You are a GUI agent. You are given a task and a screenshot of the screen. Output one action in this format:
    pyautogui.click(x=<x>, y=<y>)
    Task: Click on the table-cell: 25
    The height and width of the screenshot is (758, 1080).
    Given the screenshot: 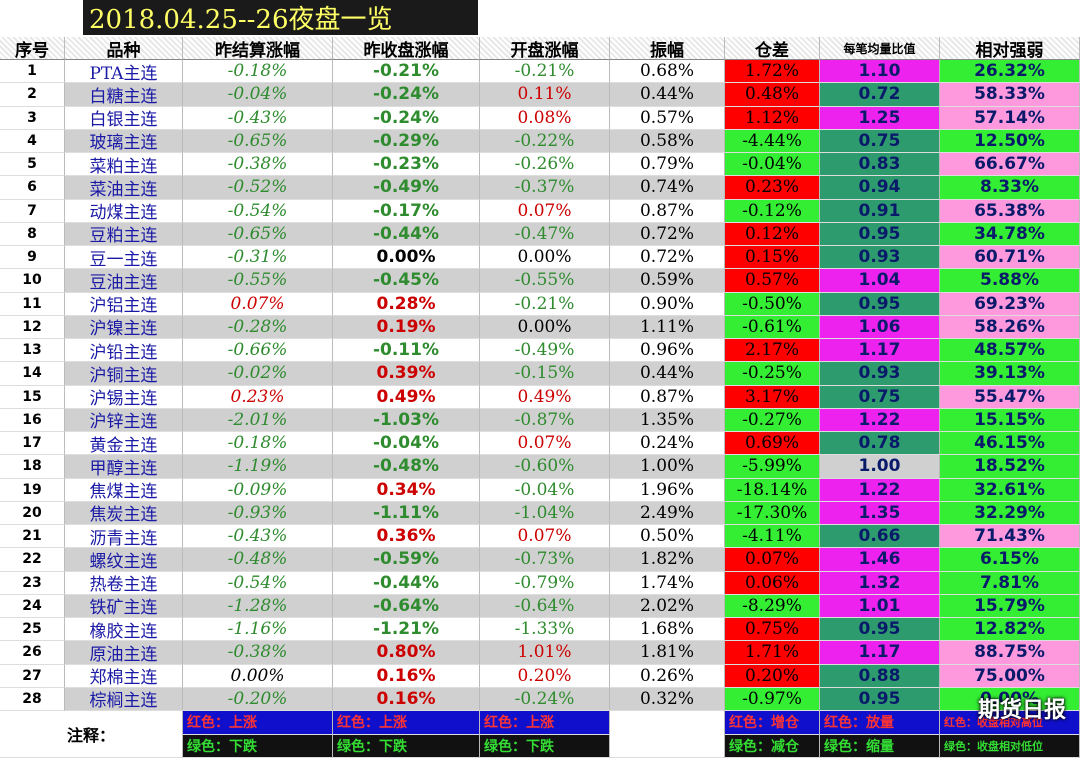 What is the action you would take?
    pyautogui.click(x=32, y=630)
    